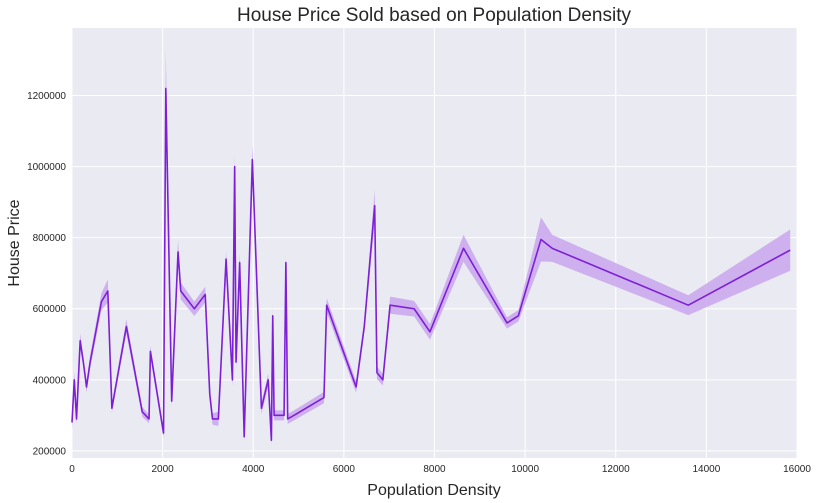  Describe the element at coordinates (50, 380) in the screenshot. I see `y-tick-label: 400000` at that location.